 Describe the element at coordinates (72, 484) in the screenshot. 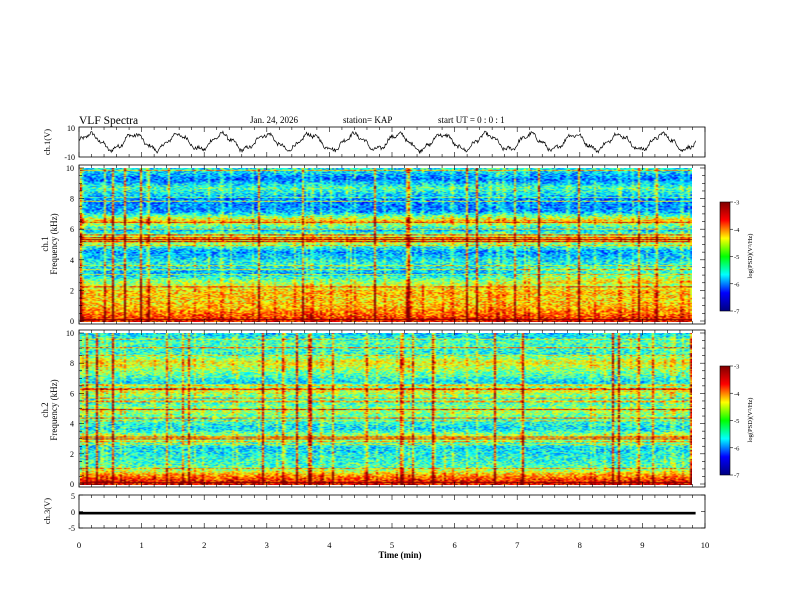

I see `ch2-spectrogram-ytick-label: 0` at that location.